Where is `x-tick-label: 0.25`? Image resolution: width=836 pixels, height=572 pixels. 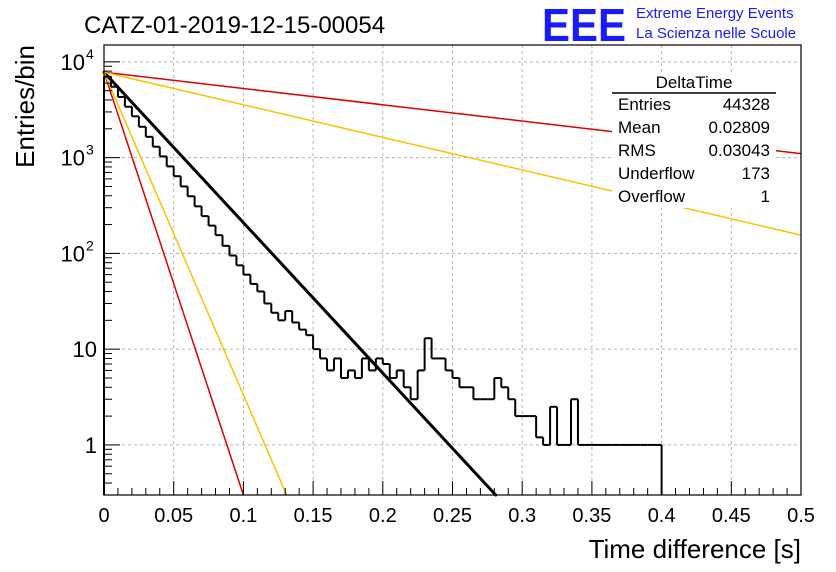 x-tick-label: 0.25 is located at coordinates (452, 516).